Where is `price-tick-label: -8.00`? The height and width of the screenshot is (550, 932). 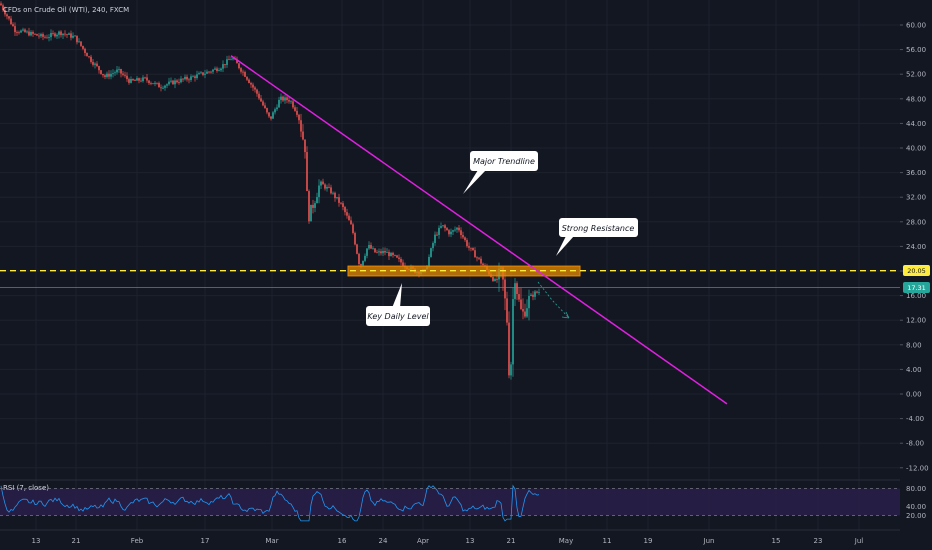
price-tick-label: -8.00 is located at coordinates (915, 444).